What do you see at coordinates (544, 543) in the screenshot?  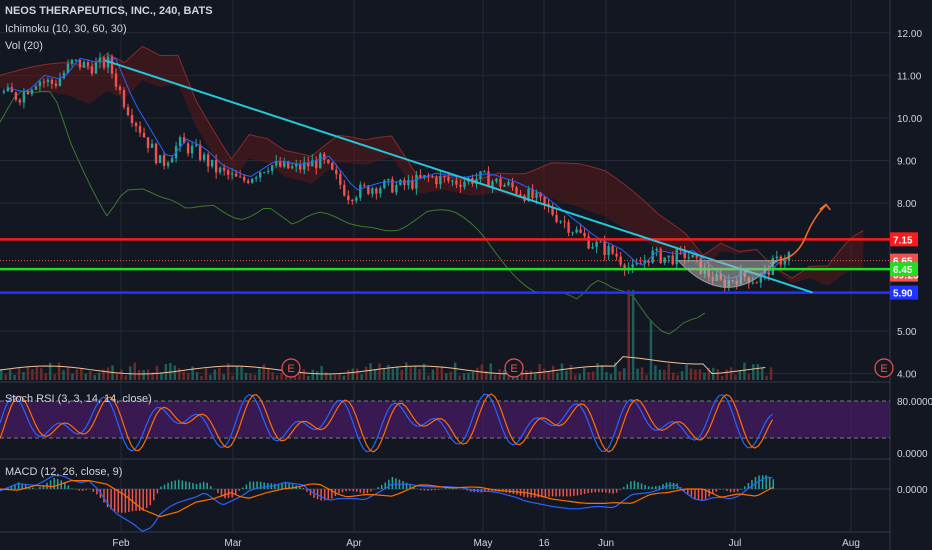 I see `time-tick-label: 16` at bounding box center [544, 543].